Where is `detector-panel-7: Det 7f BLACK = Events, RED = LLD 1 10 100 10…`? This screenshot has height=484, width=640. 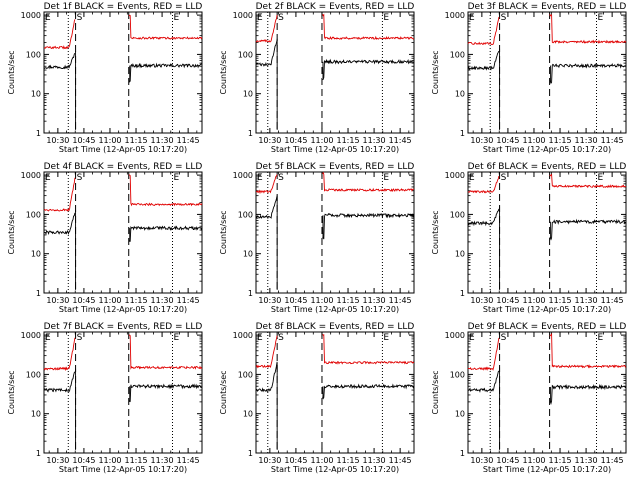 detector-panel-7: Det 7f BLACK = Events, RED = LLD 1 10 100 10… is located at coordinates (105, 398).